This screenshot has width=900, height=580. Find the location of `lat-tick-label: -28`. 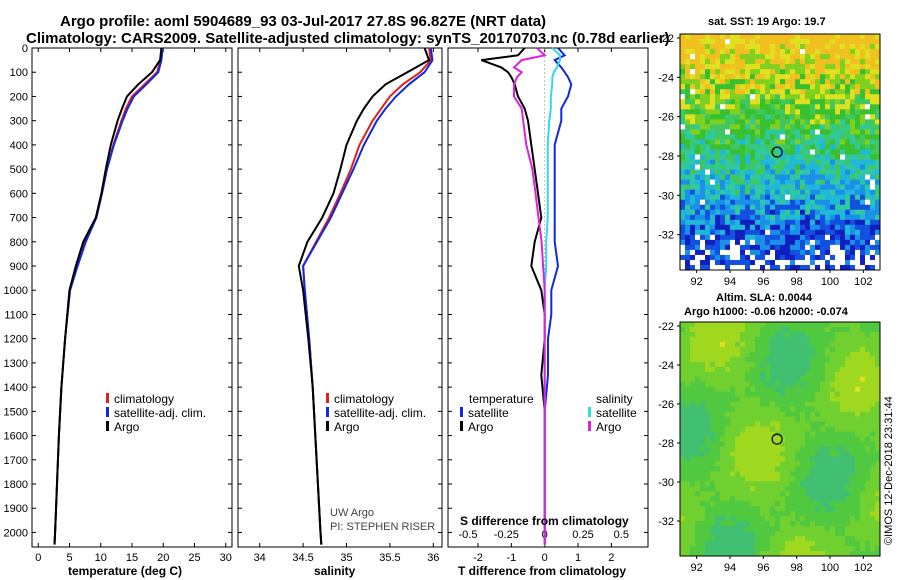

lat-tick-label: -28 is located at coordinates (666, 157).